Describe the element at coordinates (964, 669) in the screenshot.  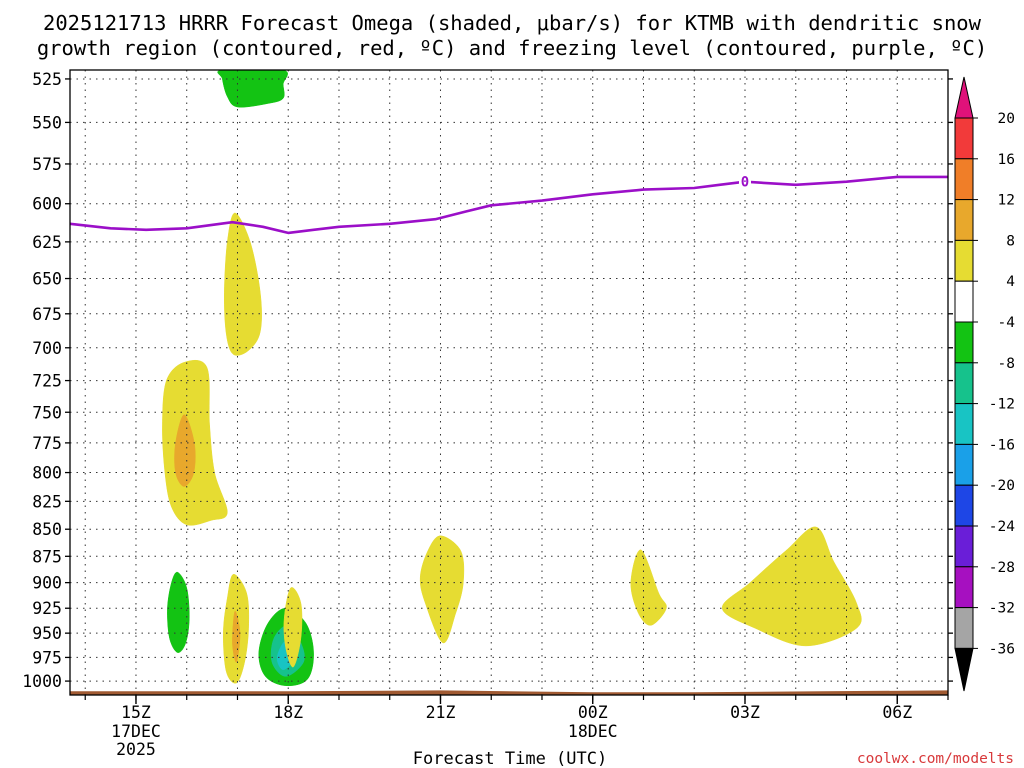
I see `colorbar-bottom-arrow` at that location.